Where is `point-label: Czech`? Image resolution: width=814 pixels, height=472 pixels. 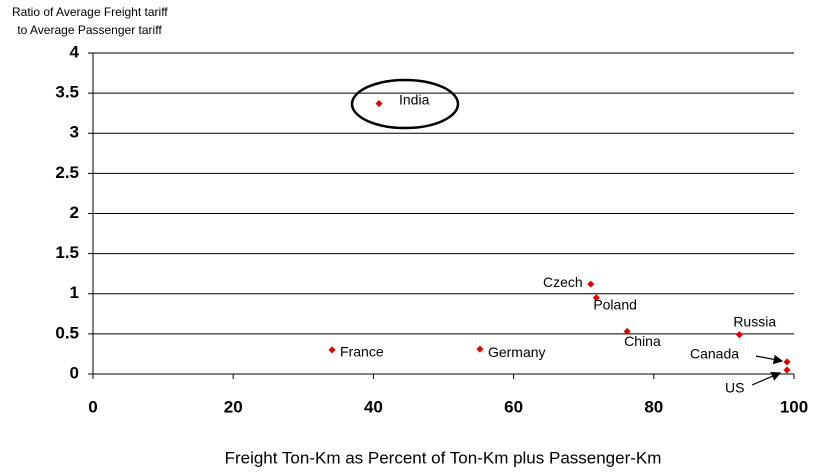 point-label: Czech is located at coordinates (563, 282).